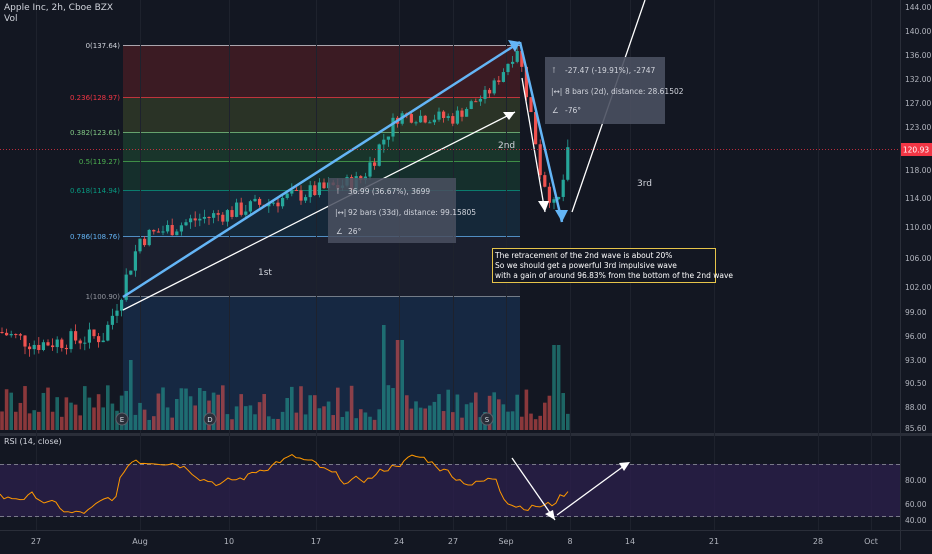 The width and height of the screenshot is (932, 554). What do you see at coordinates (389, 191) in the screenshot?
I see `measure-box-1-line-1: 36.99 (36.67%), 3699` at bounding box center [389, 191].